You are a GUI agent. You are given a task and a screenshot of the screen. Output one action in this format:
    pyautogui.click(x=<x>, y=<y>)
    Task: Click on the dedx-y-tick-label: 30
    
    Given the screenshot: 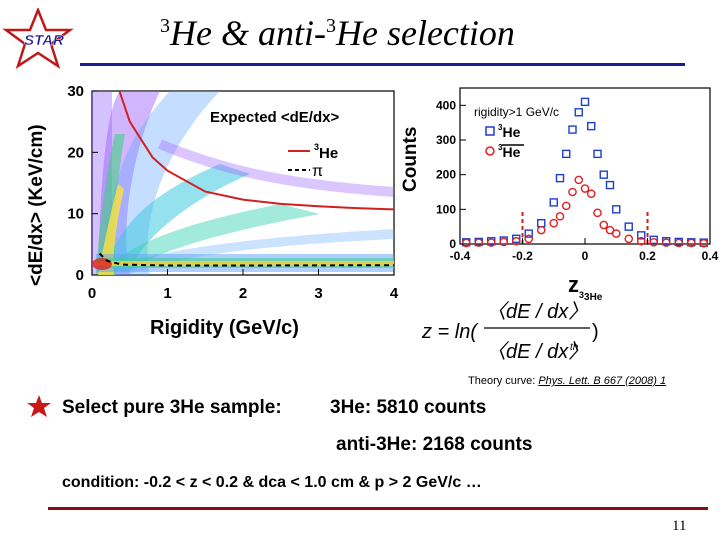 What is the action you would take?
    pyautogui.click(x=75, y=91)
    